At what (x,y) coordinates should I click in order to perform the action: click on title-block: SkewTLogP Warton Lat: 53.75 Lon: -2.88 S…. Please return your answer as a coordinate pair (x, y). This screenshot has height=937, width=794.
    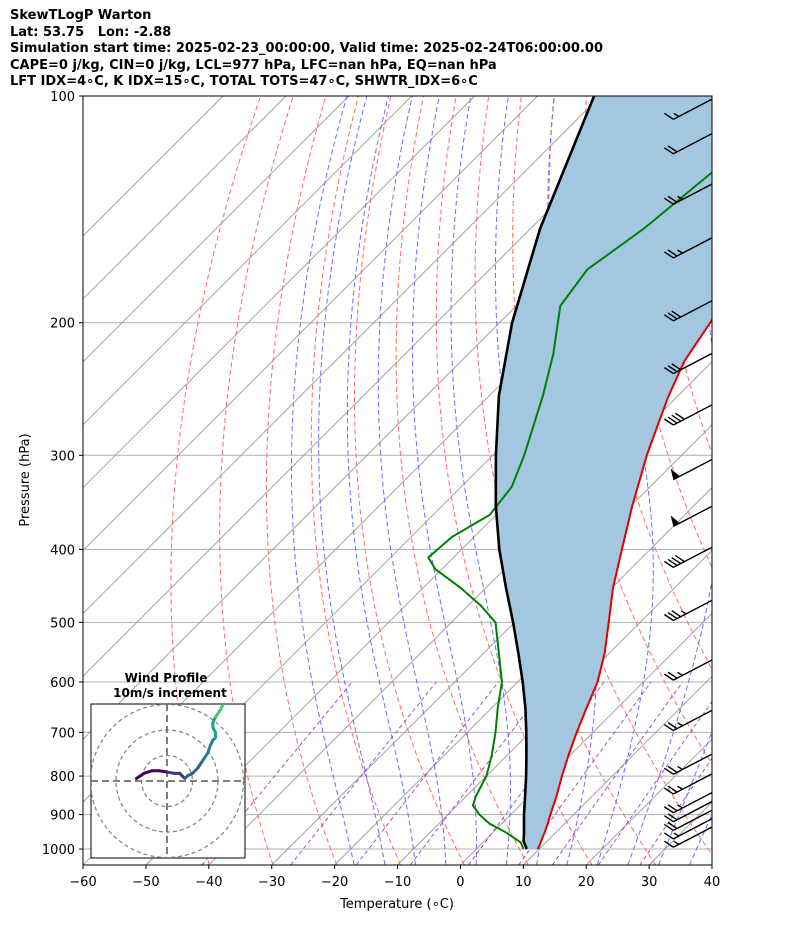
    Looking at the image, I should click on (306, 49).